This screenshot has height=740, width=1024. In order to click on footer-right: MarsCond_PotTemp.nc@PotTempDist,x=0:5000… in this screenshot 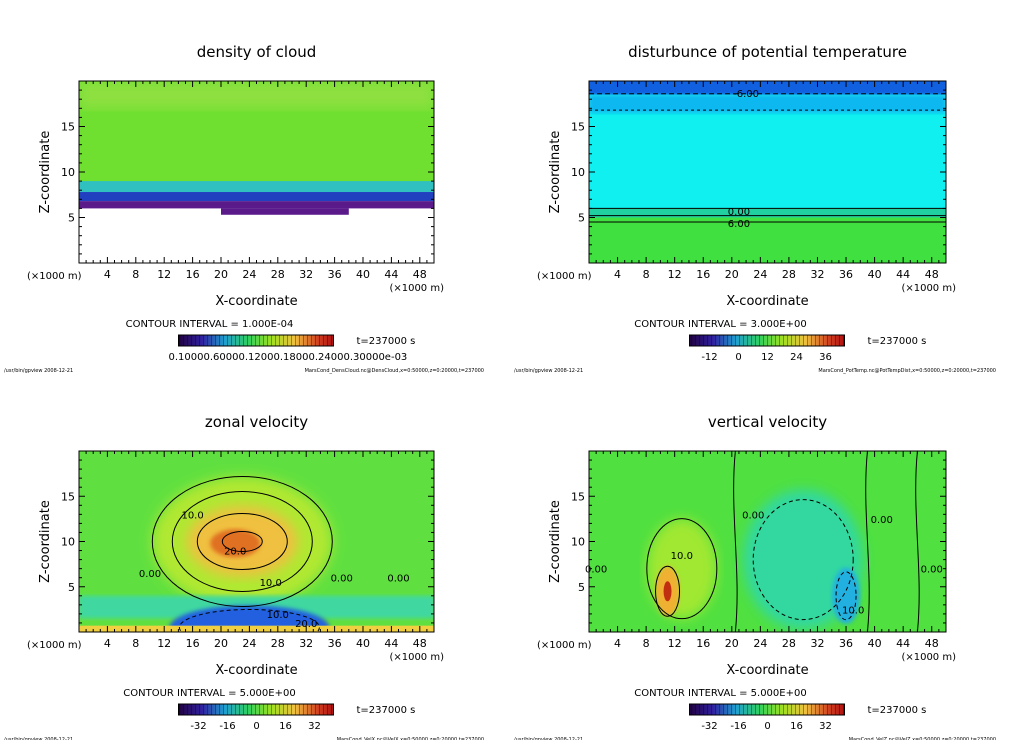, I will do `click(907, 371)`.